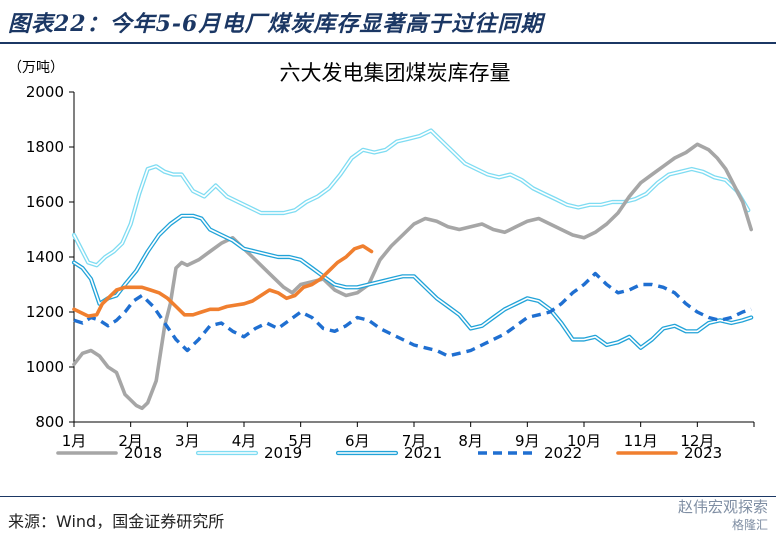 Image resolution: width=776 pixels, height=538 pixels. What do you see at coordinates (423, 453) in the screenshot?
I see `legend-label: 2021` at bounding box center [423, 453].